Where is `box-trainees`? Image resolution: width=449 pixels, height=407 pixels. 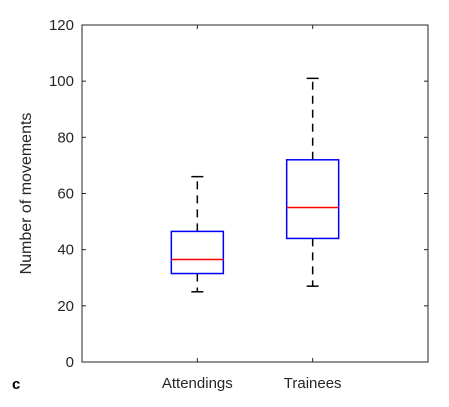 box-trainees is located at coordinates (312, 182).